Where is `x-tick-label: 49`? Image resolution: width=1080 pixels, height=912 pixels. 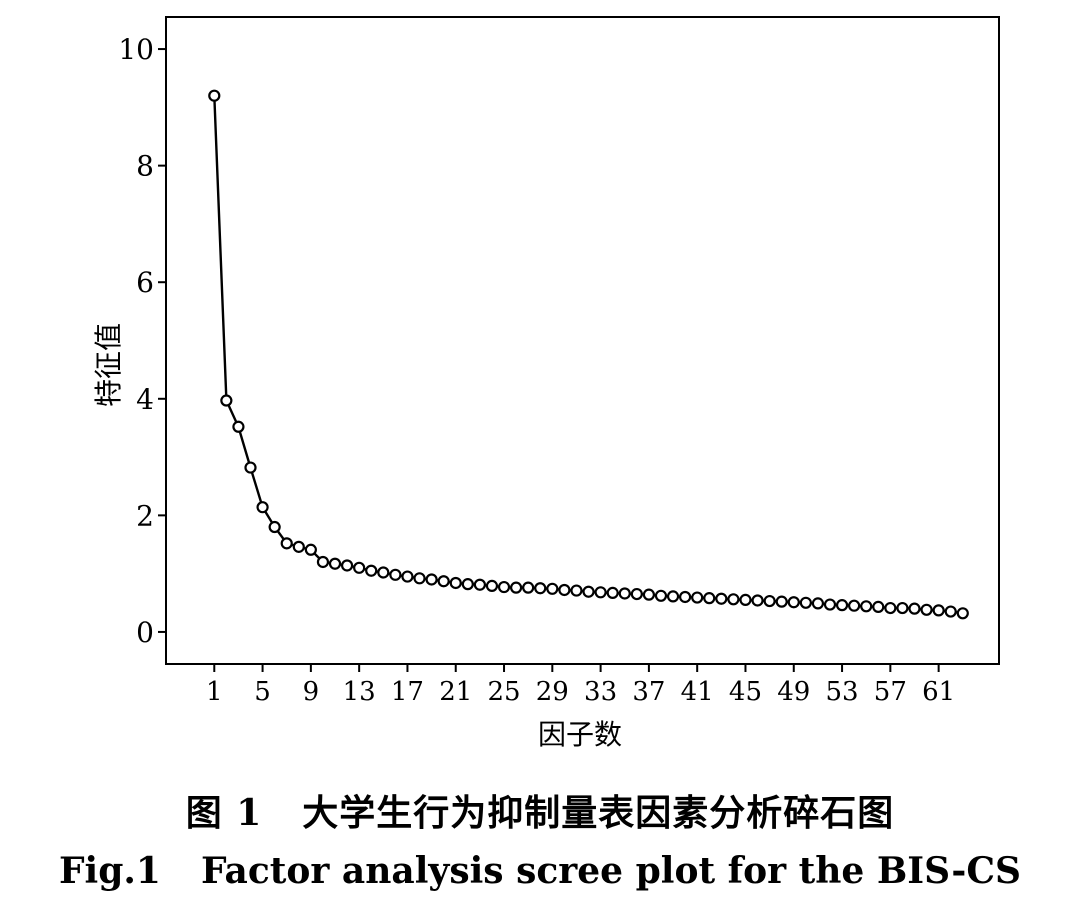 x-tick-label: 49 is located at coordinates (793, 692).